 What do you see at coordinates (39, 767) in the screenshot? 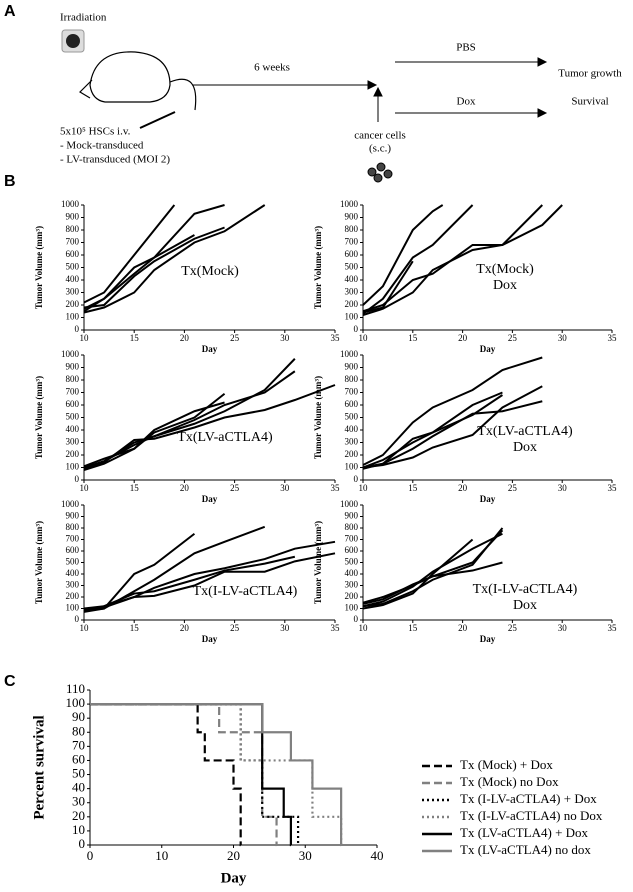
I see `y-axis-label: Percent survival` at bounding box center [39, 767].